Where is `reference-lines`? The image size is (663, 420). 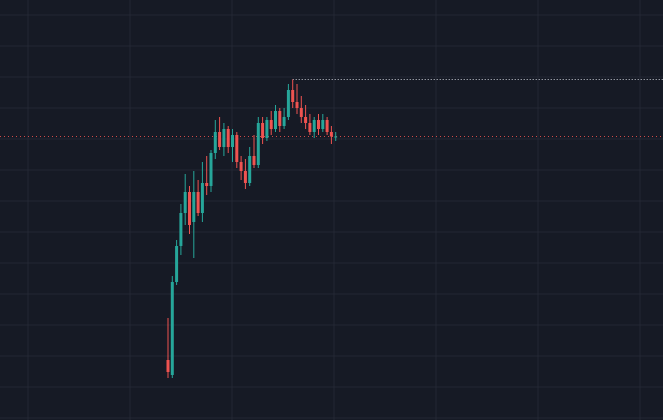
reference-lines is located at coordinates (331, 108).